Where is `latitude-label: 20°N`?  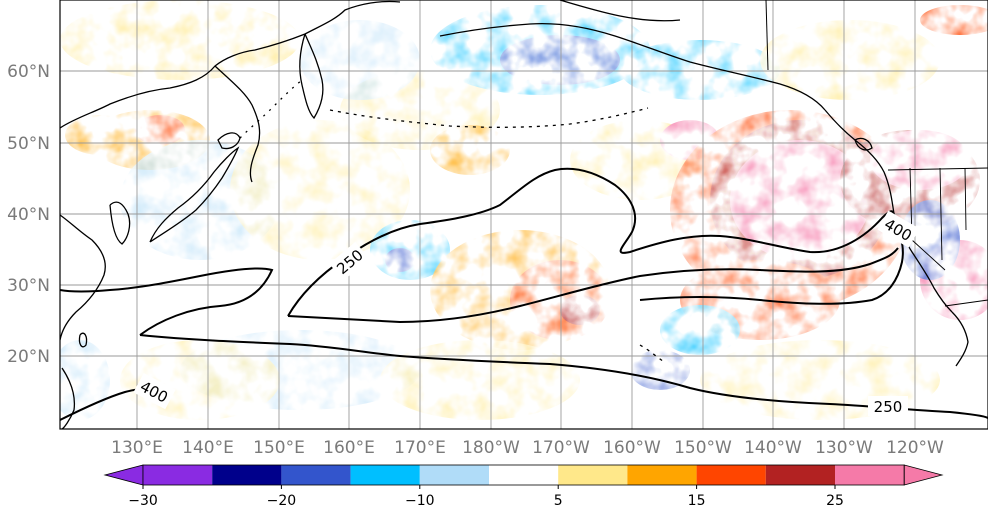
latitude-label: 20°N is located at coordinates (28, 357).